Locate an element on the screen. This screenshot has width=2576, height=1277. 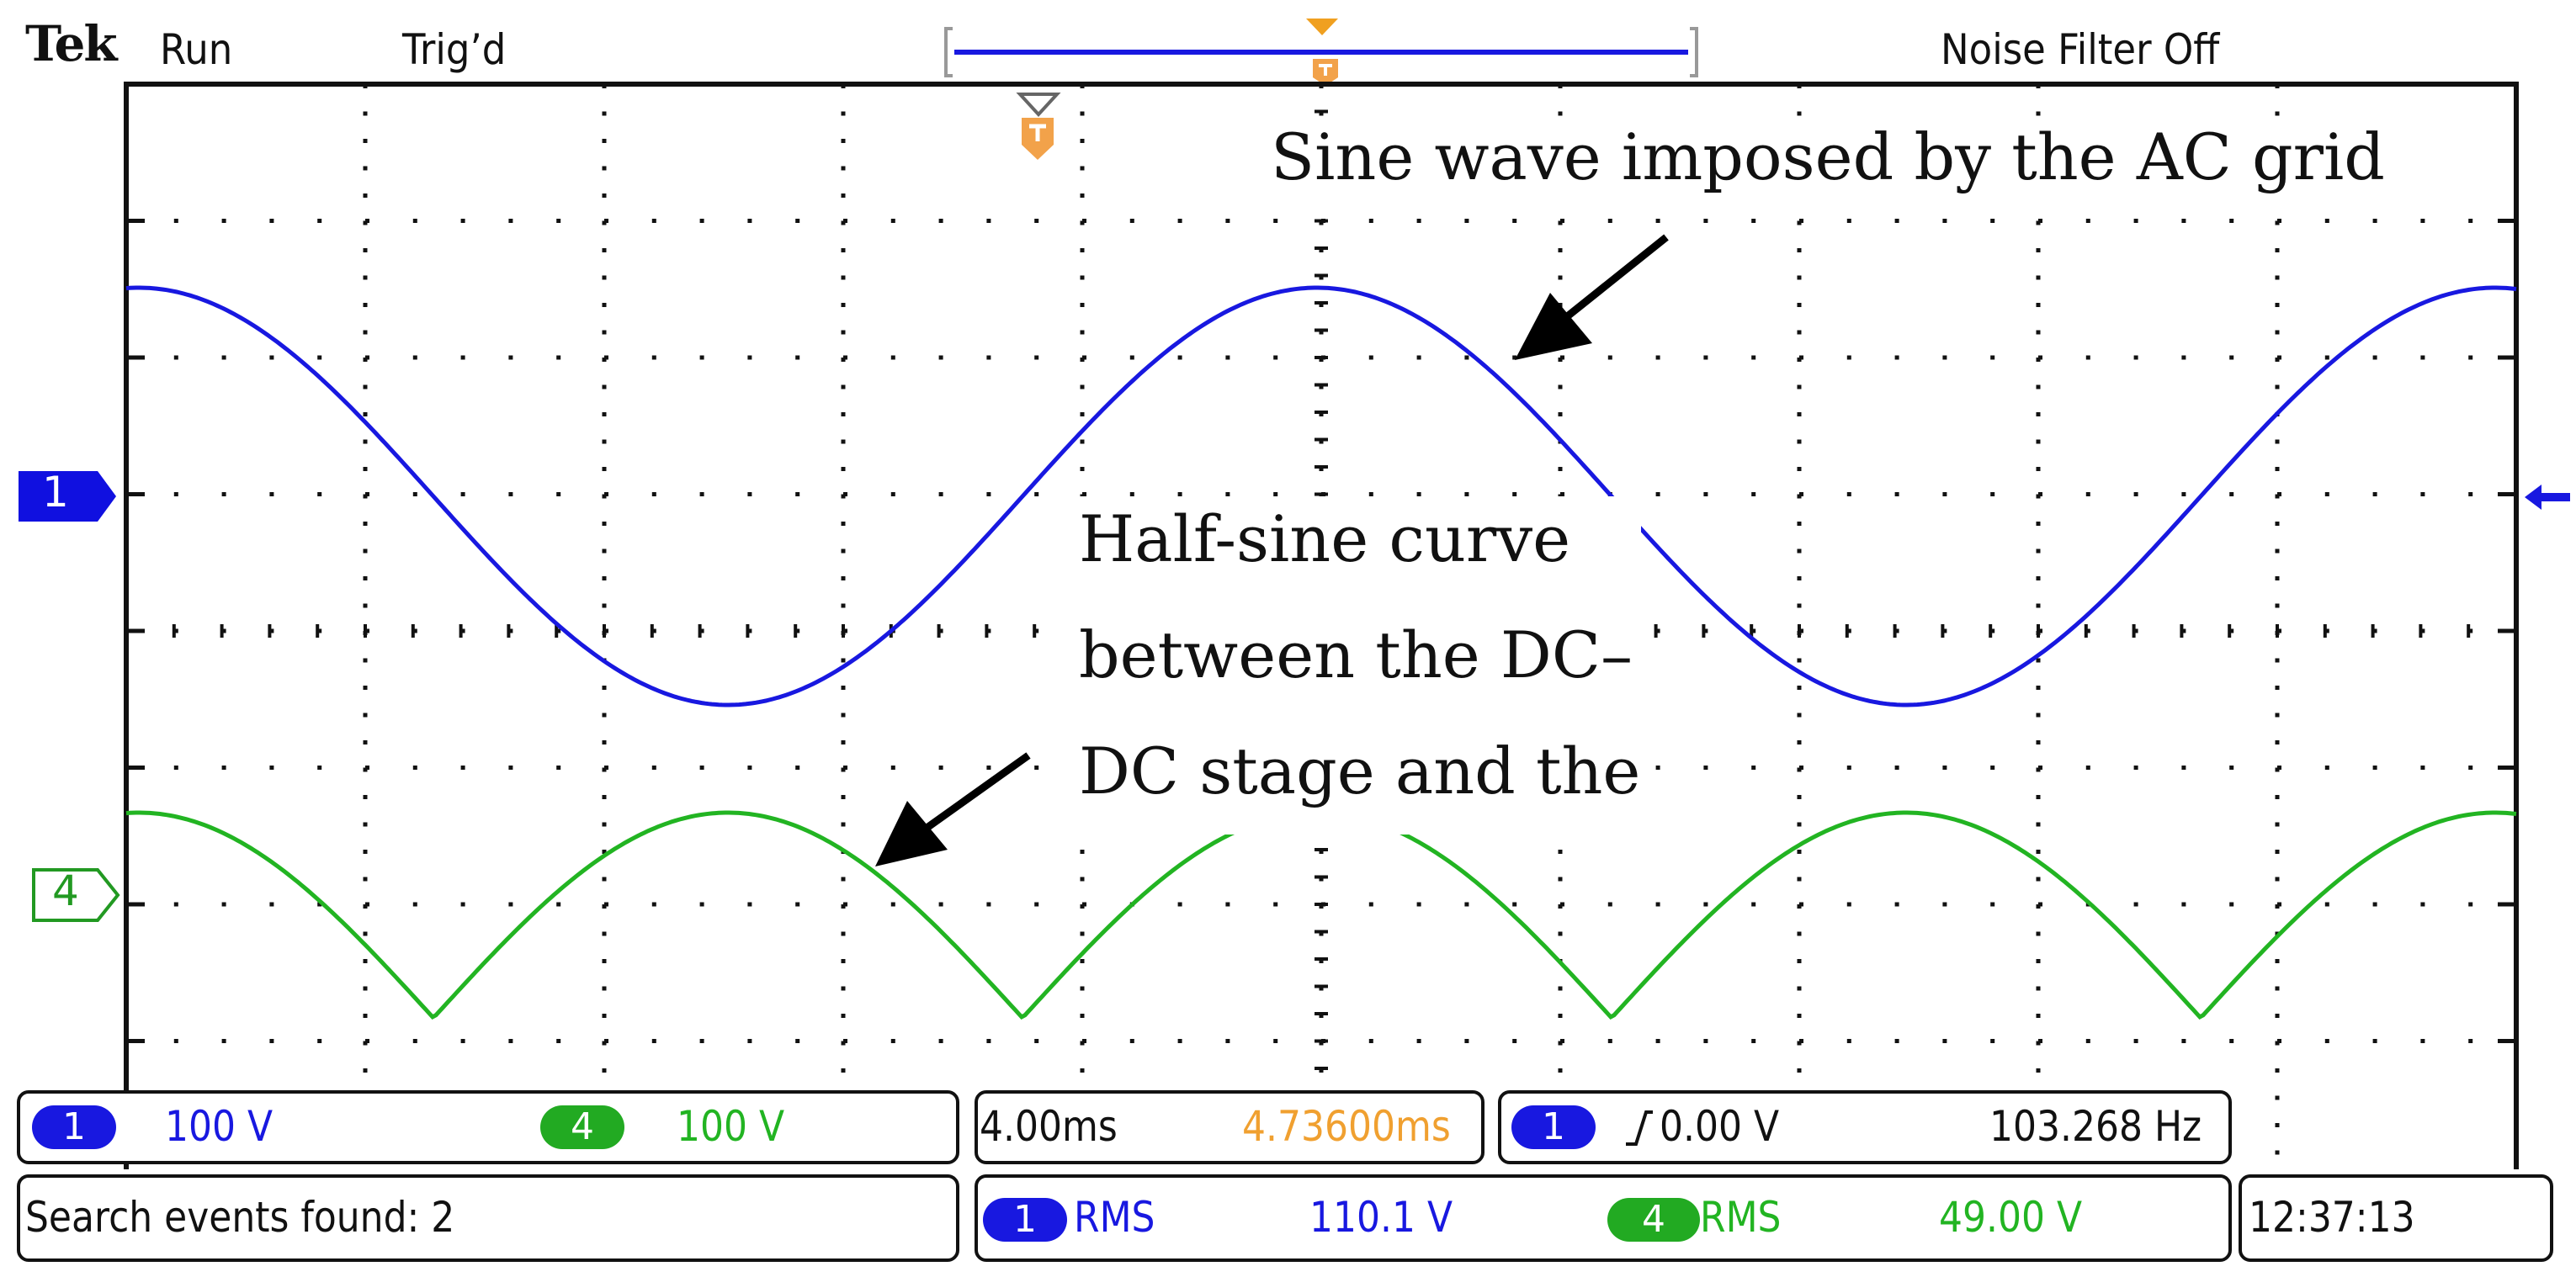
sine-label-background is located at coordinates (1822, 169).